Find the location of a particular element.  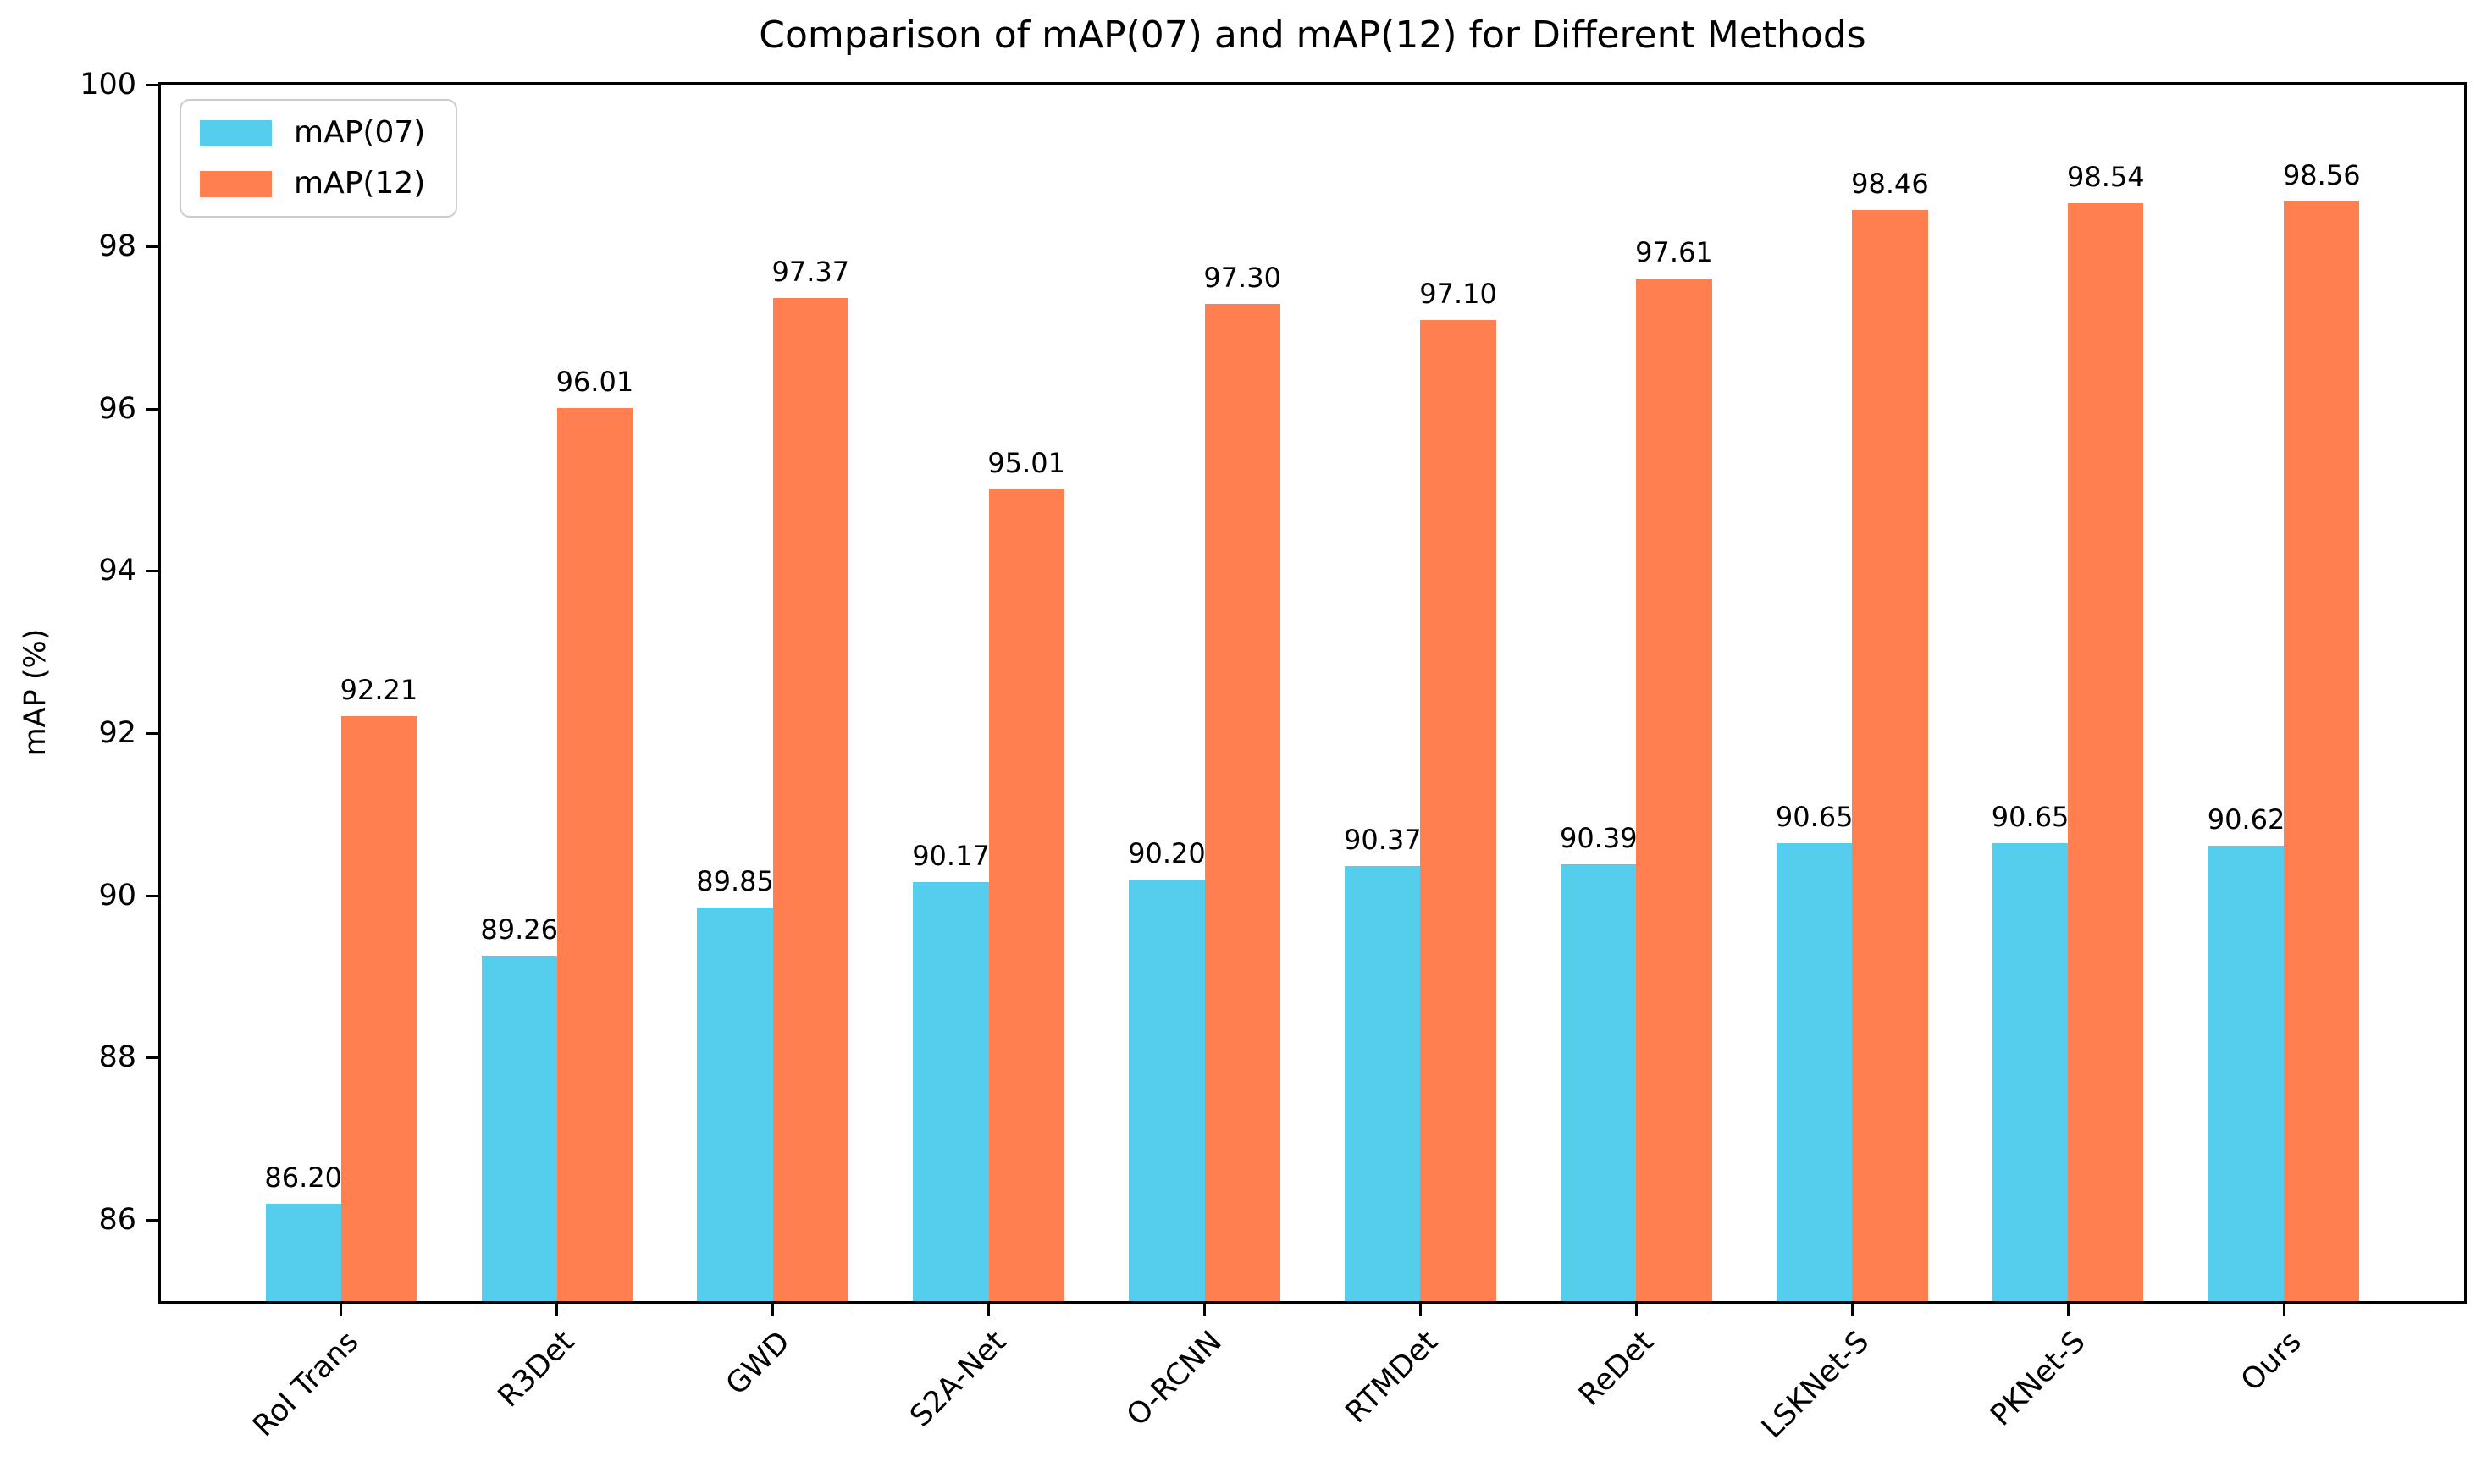

x-tick-label-roi-trans: RoI Trans is located at coordinates (306, 1384).